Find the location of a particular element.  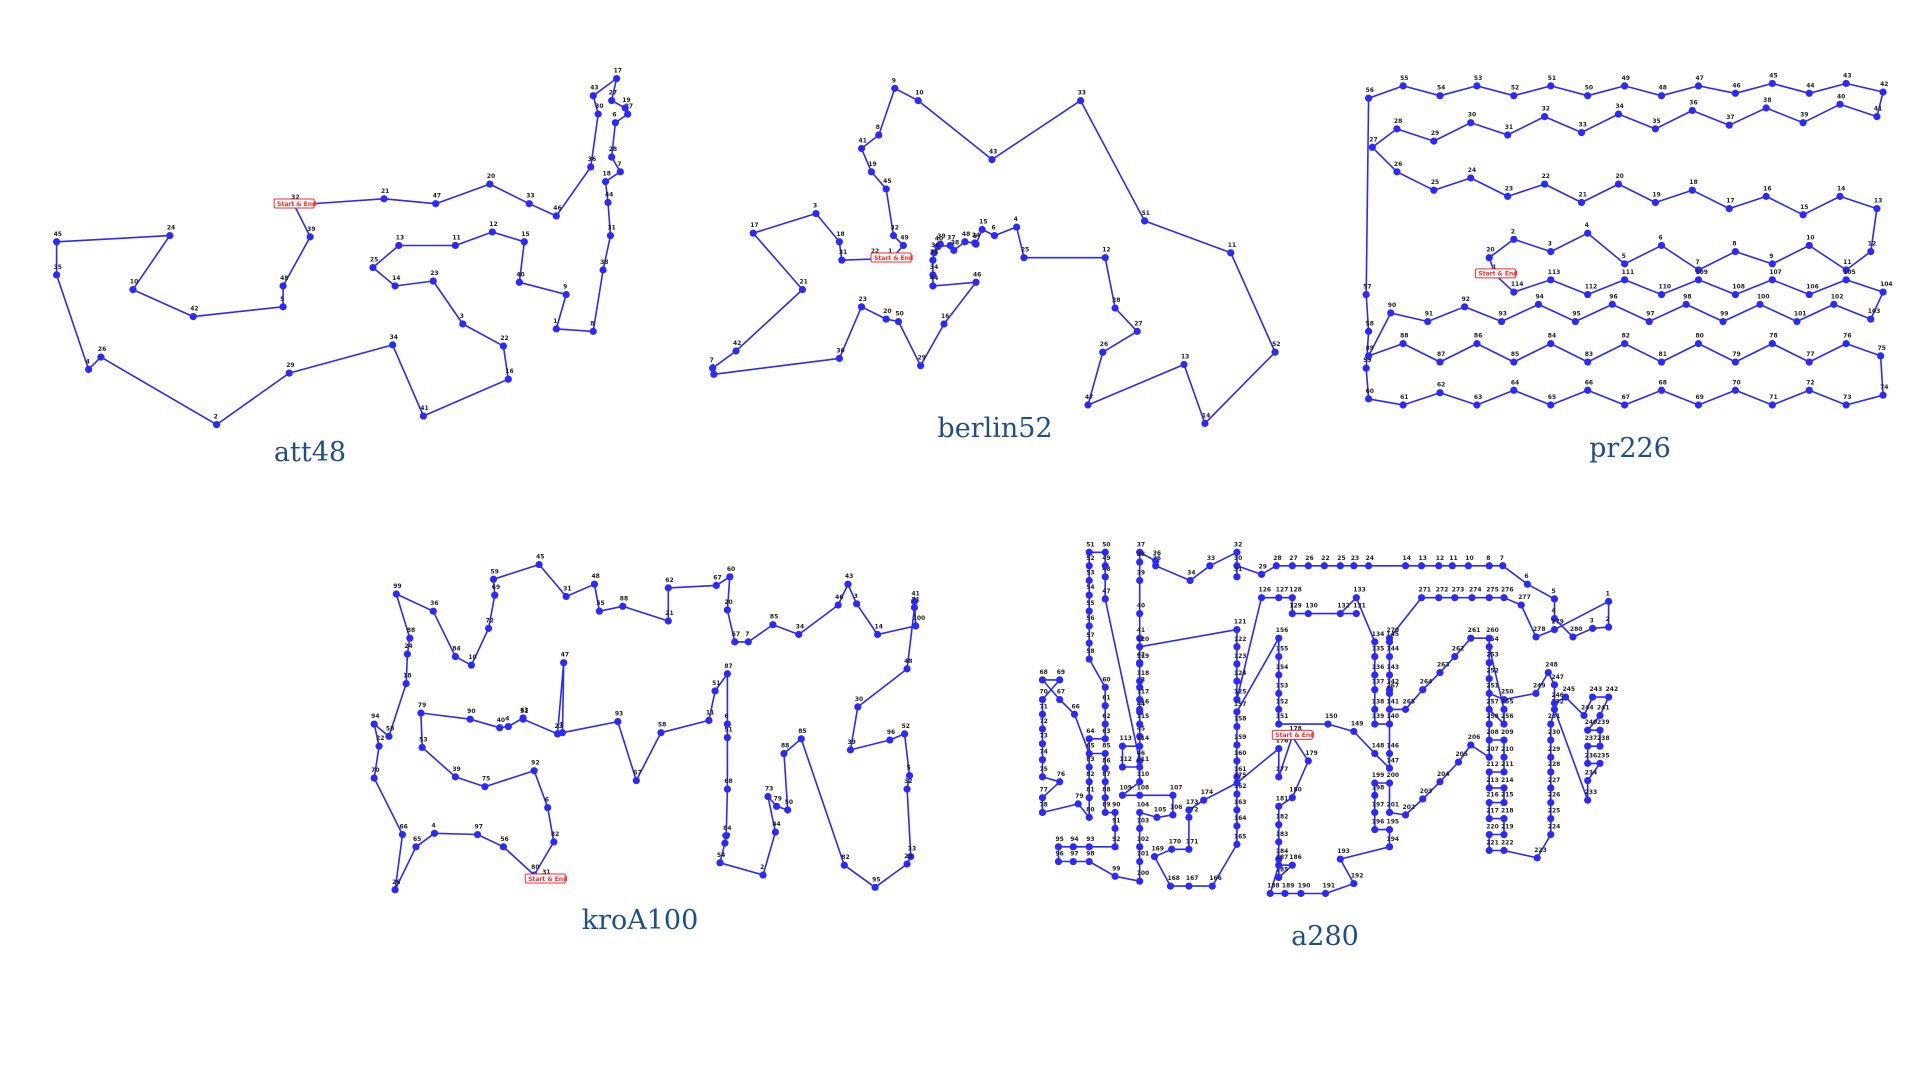

city-label: 43 is located at coordinates (849, 576).